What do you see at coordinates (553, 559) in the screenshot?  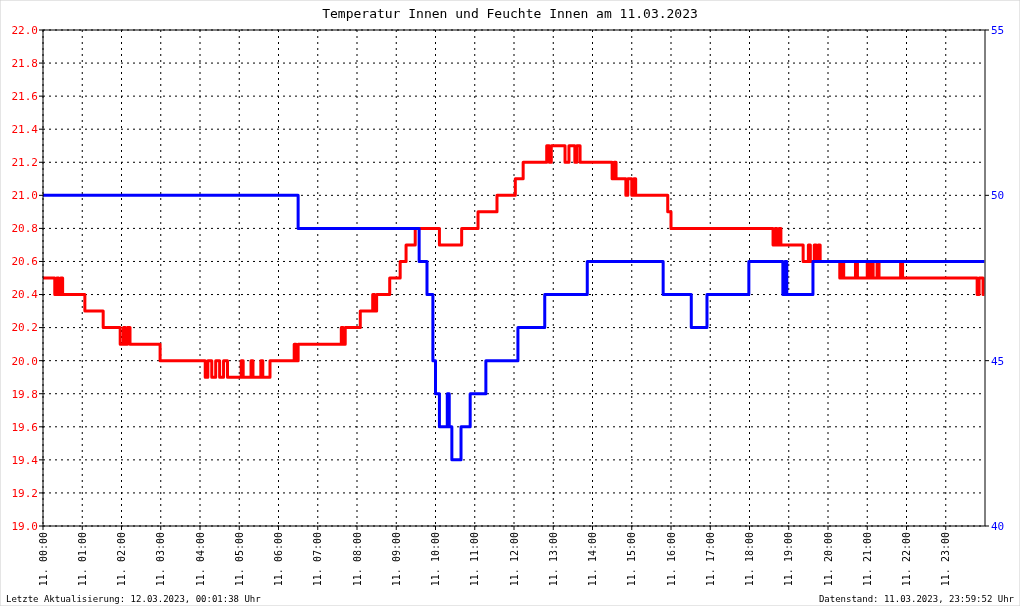 I see `x-tick-label: 11. 13:00` at bounding box center [553, 559].